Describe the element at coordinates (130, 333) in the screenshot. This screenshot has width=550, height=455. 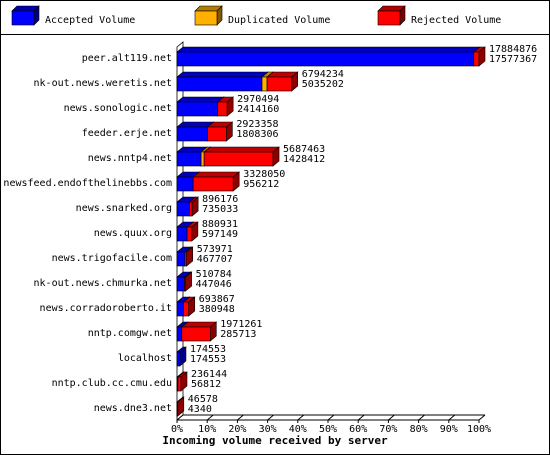
I see `y-tick-label: nntp.comgw.net` at that location.